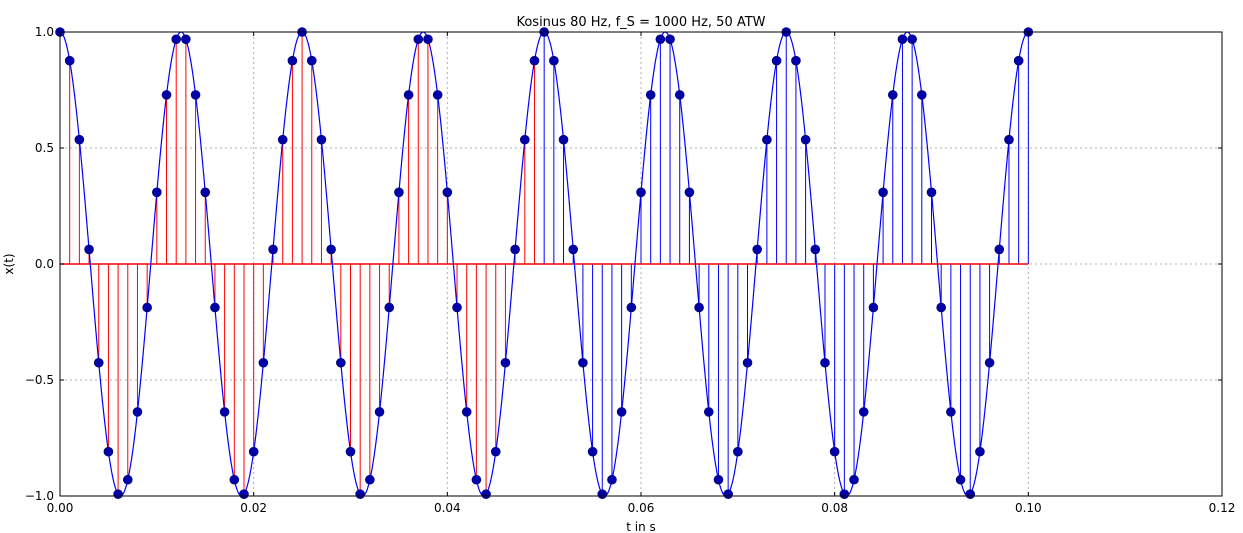 The height and width of the screenshot is (533, 1243). Describe the element at coordinates (447, 508) in the screenshot. I see `x-tick-label: 0.04` at that location.